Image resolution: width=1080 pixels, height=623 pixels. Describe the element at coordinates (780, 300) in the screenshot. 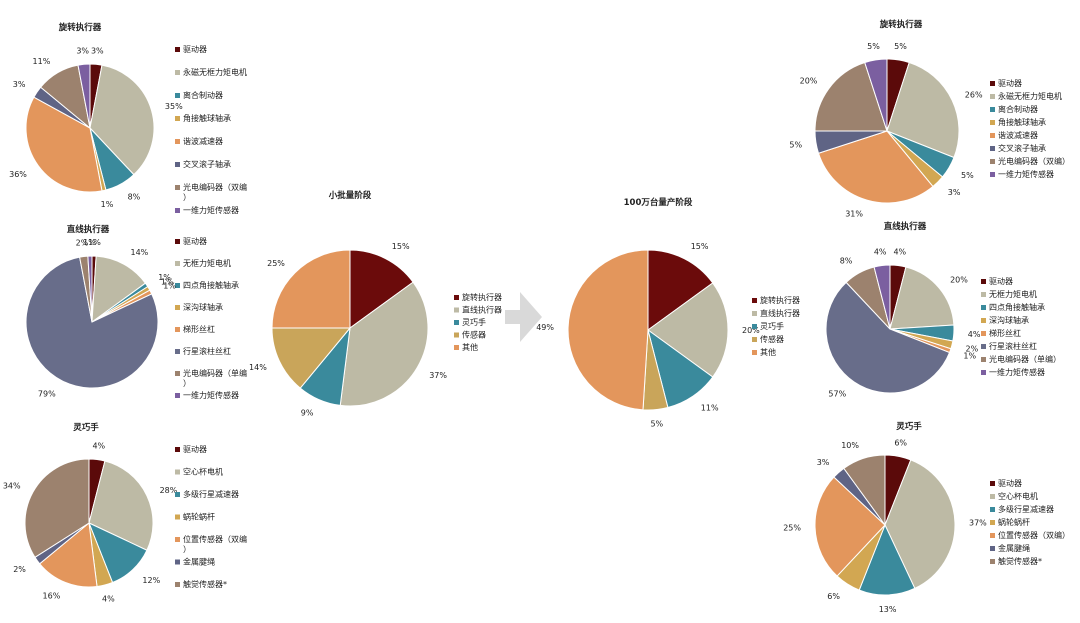

I see `legend-label: 旋转执行器` at that location.